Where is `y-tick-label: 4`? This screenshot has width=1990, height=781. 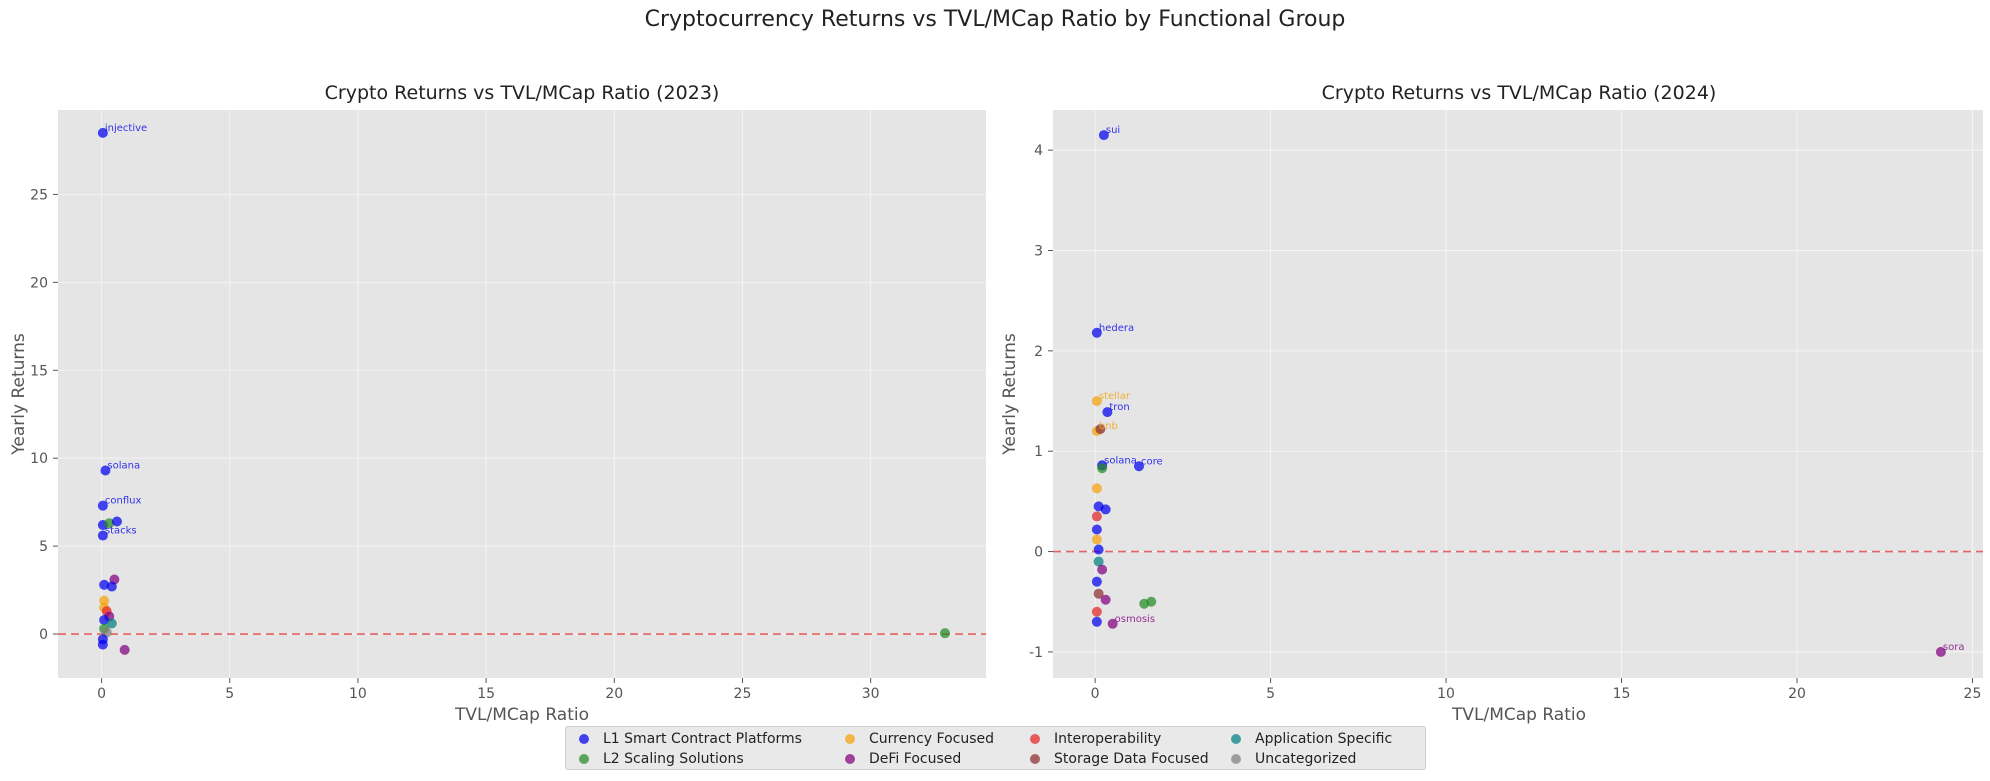
y-tick-label: 4 is located at coordinates (1038, 151).